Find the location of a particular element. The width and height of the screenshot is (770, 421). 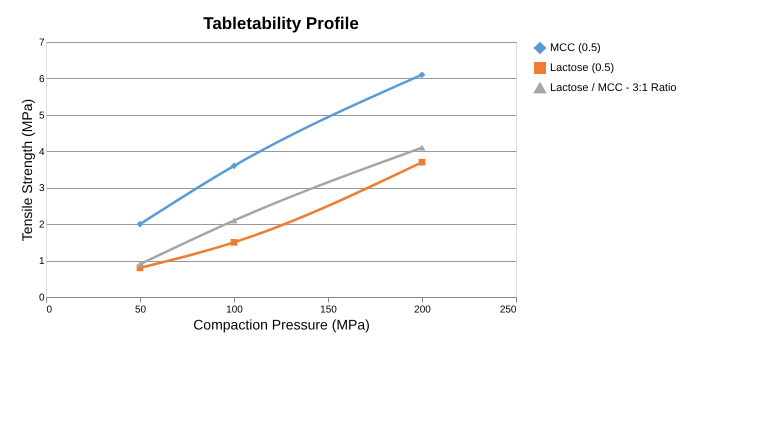

y-tick-label: 5 is located at coordinates (41, 116).